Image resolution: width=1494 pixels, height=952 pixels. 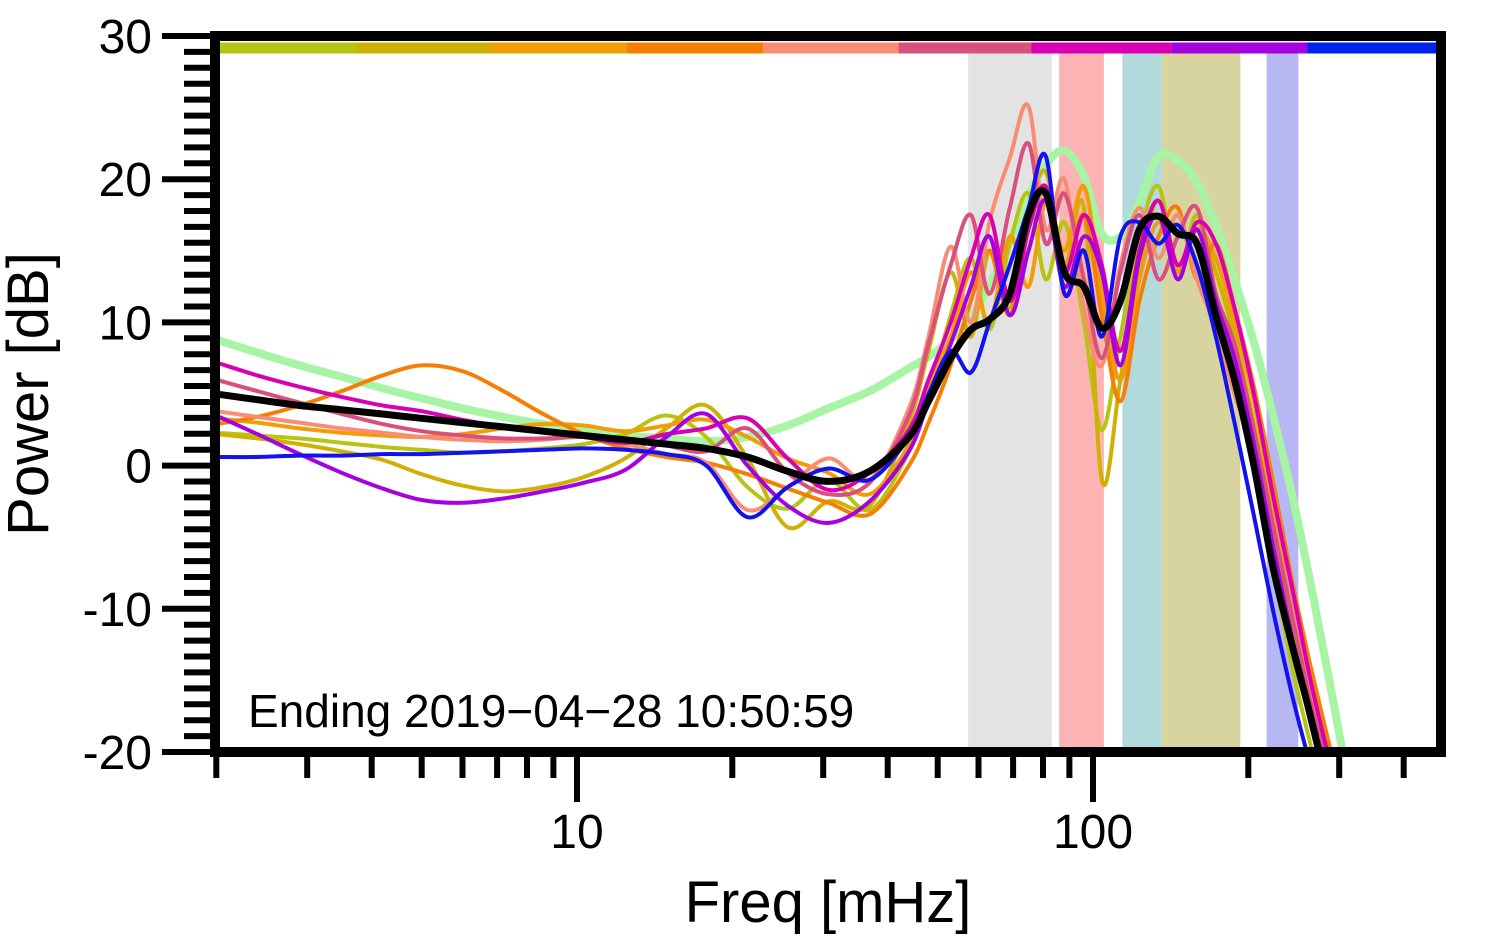 What do you see at coordinates (125, 37) in the screenshot?
I see `y-tick-label: 30` at bounding box center [125, 37].